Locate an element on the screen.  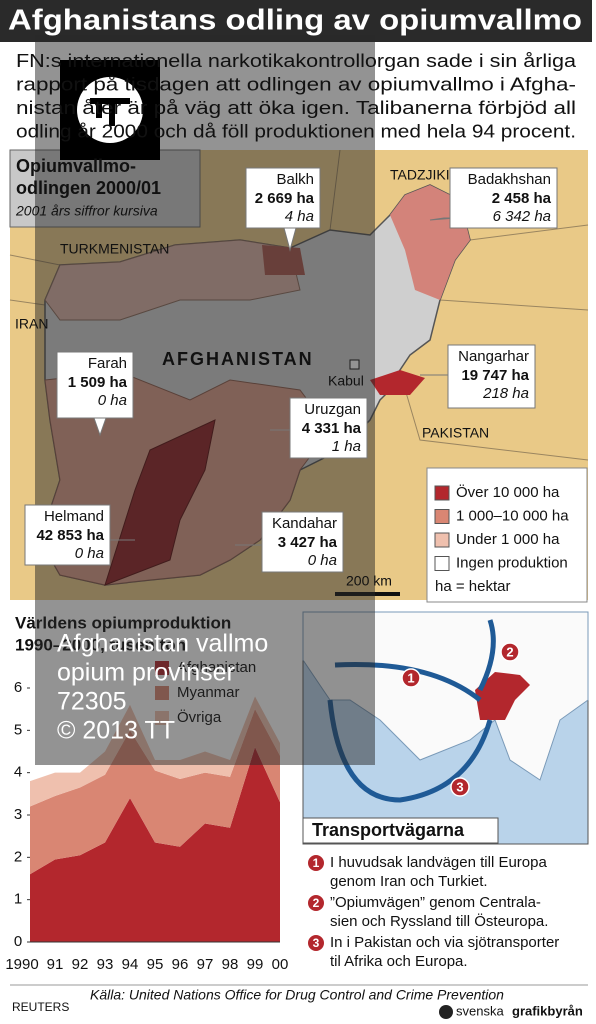
callout-name: Farah is located at coordinates (107, 363).